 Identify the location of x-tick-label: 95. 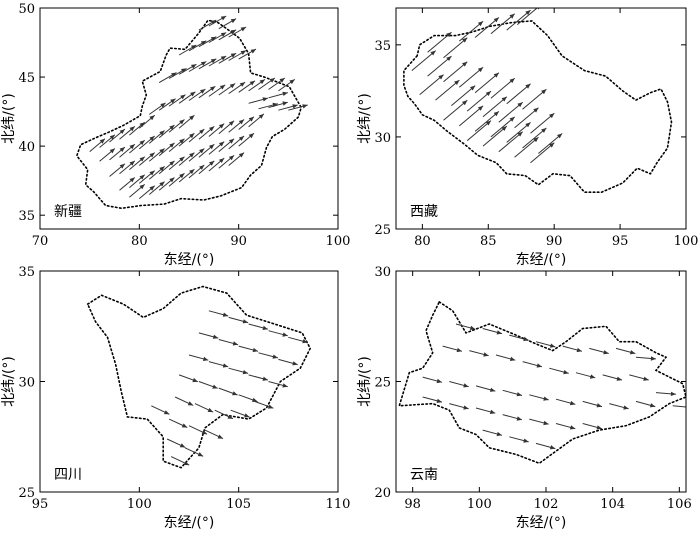
(620, 241).